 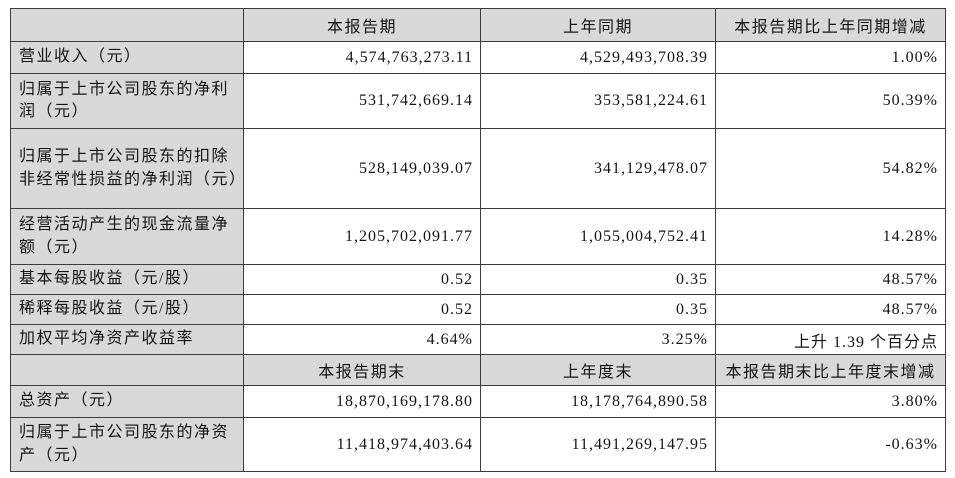 I want to click on header-current-period: 本报告期, so click(x=362, y=25).